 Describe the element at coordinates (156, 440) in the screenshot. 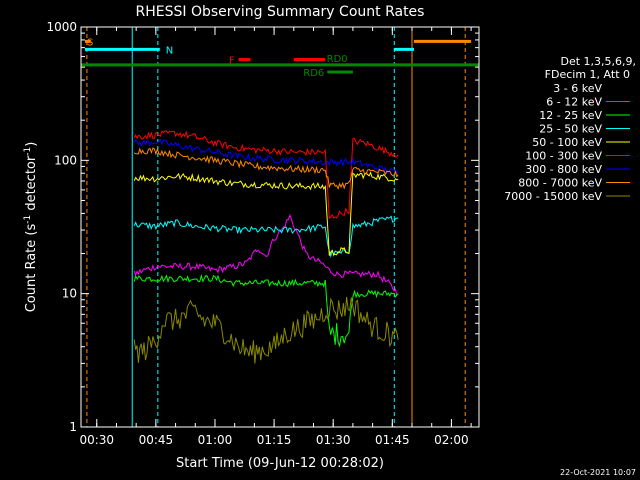

I see `x-tick-label: 00:45` at that location.